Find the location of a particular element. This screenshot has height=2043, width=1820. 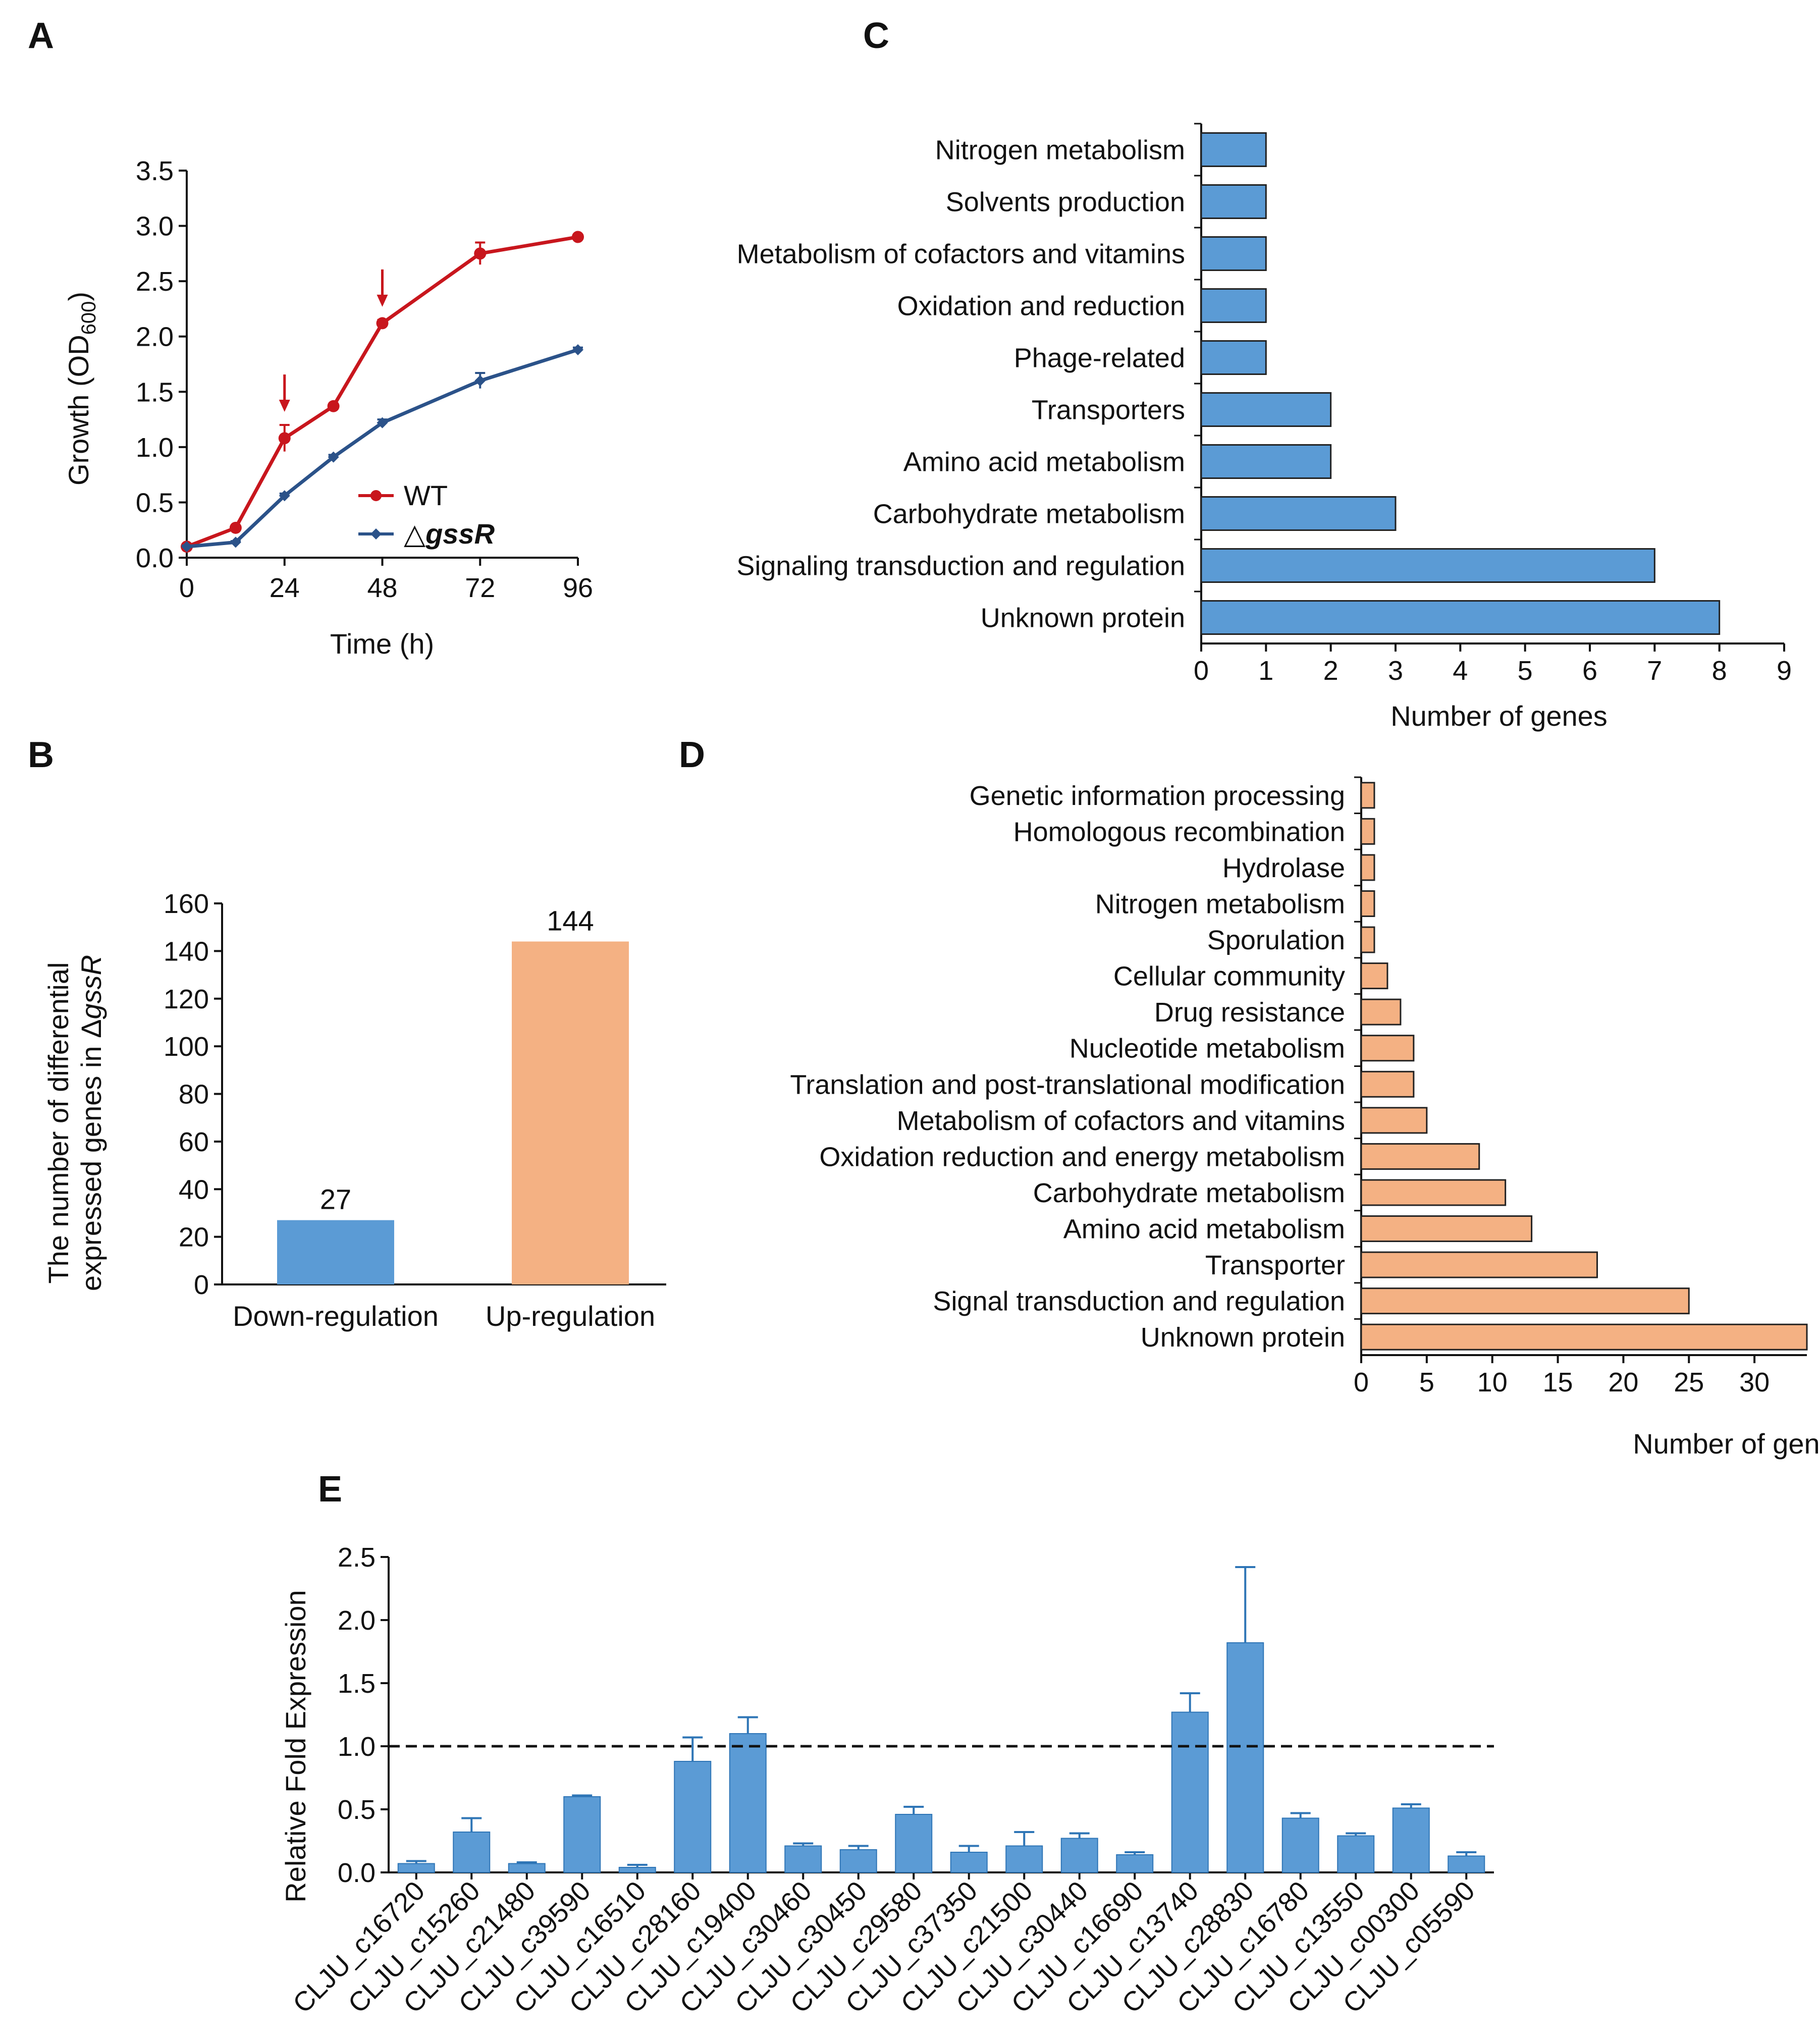

chart-e-ytick-label: 1.5 is located at coordinates (357, 1684).